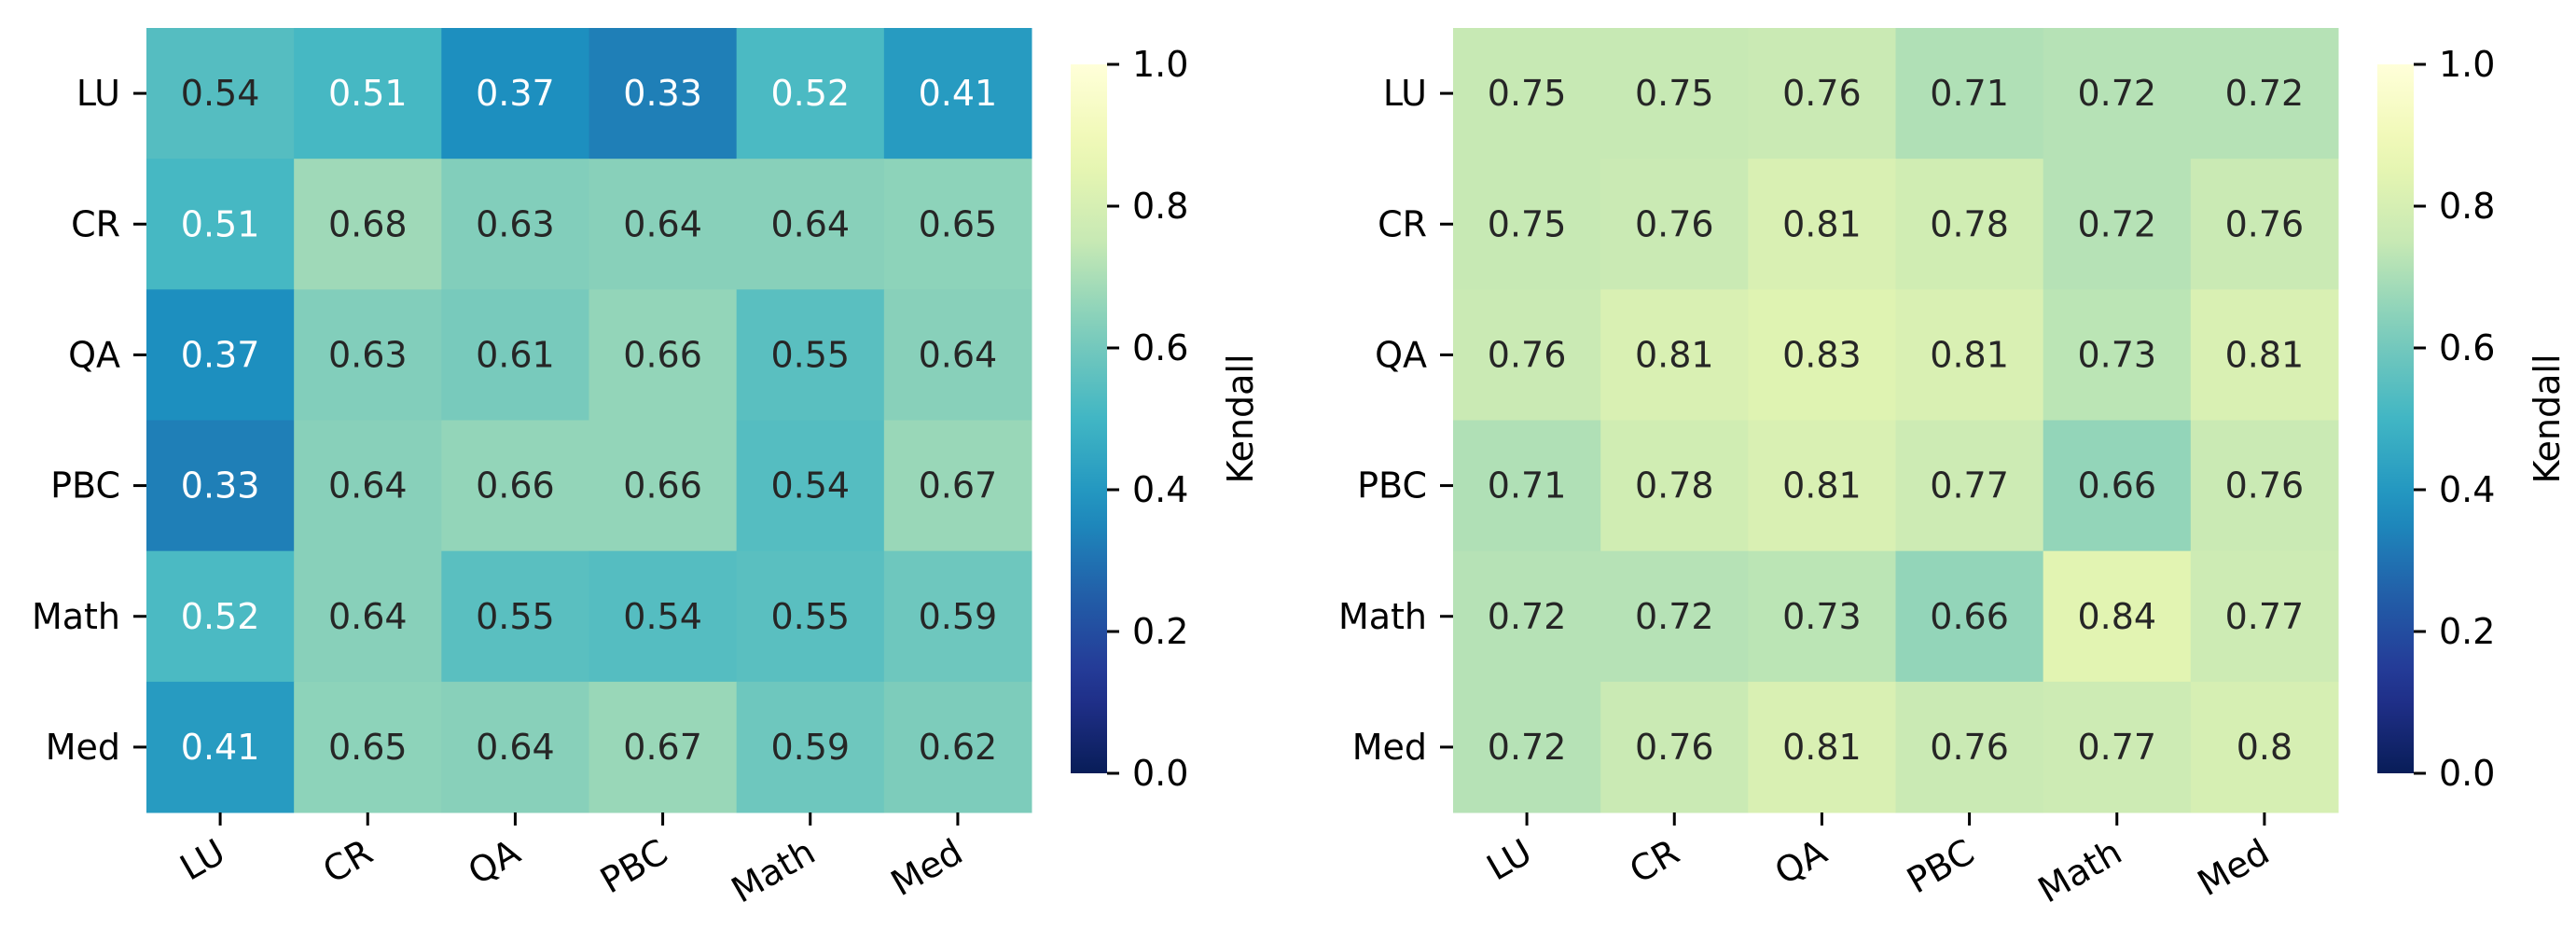 The image size is (2576, 944). What do you see at coordinates (2264, 617) in the screenshot?
I see `heatmap-cell-Math-Med` at bounding box center [2264, 617].